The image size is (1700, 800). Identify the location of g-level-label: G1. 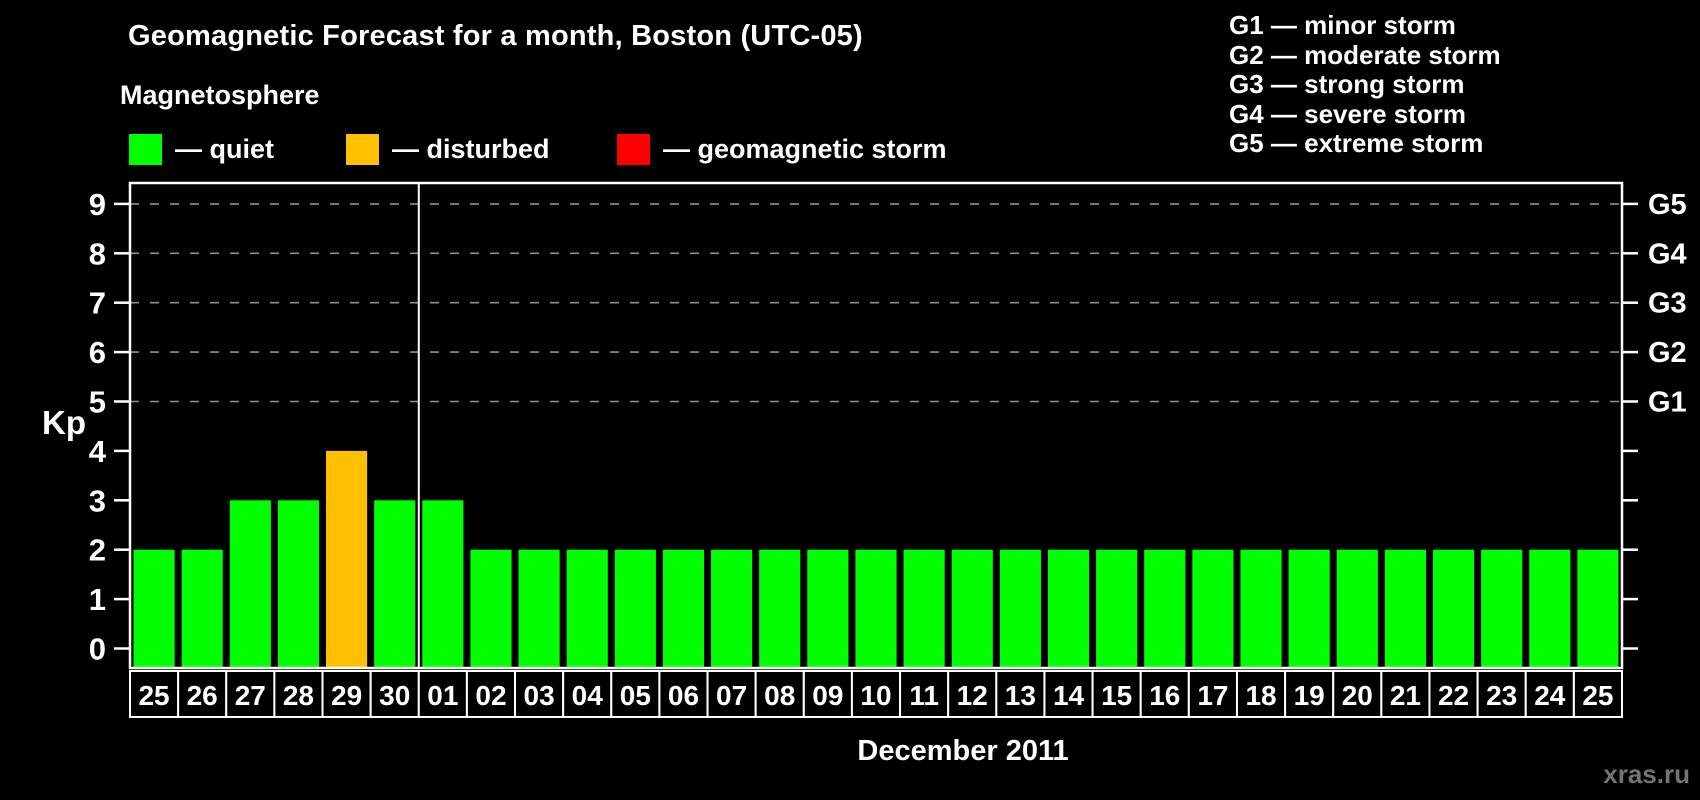
(1667, 403).